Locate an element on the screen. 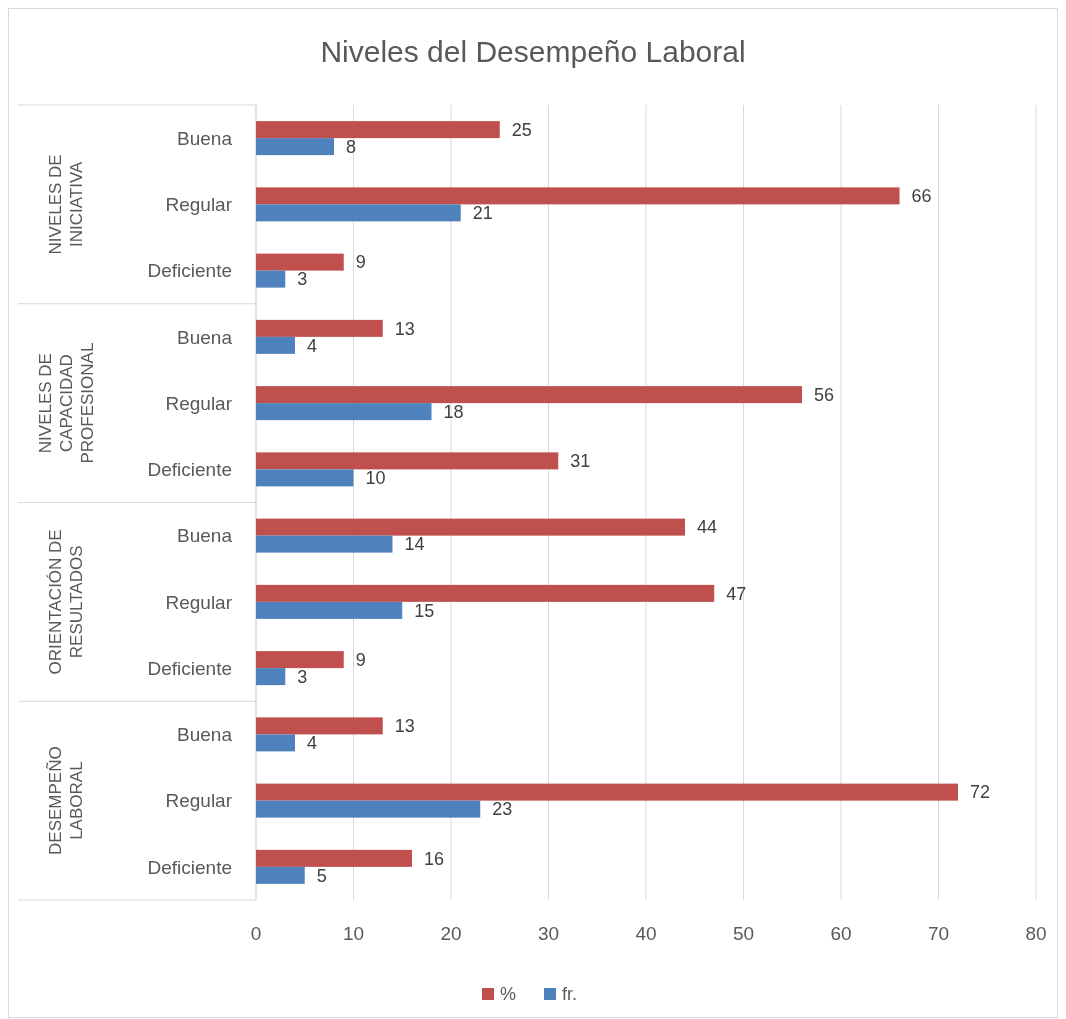 The image size is (1066, 1019). data-label: 14 is located at coordinates (414, 544).